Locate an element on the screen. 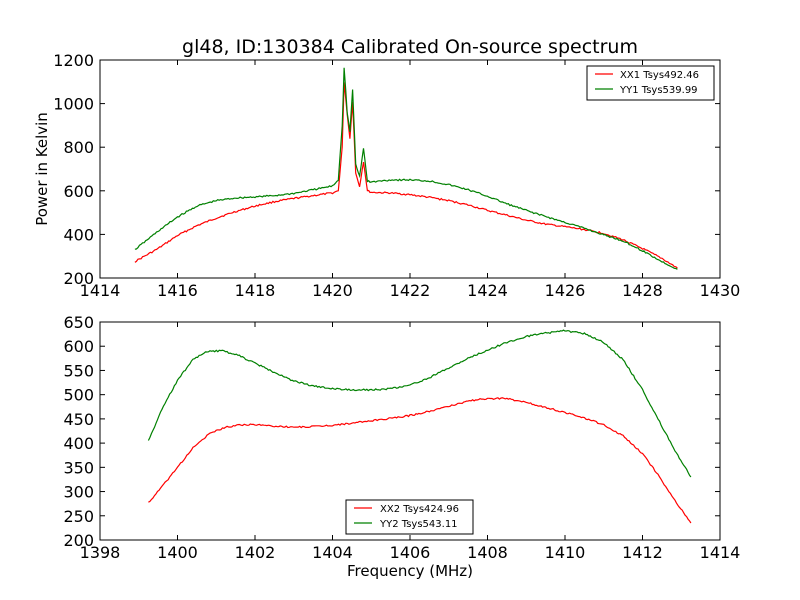 This screenshot has width=800, height=600. top-x-tick-label: 1426 is located at coordinates (565, 290).